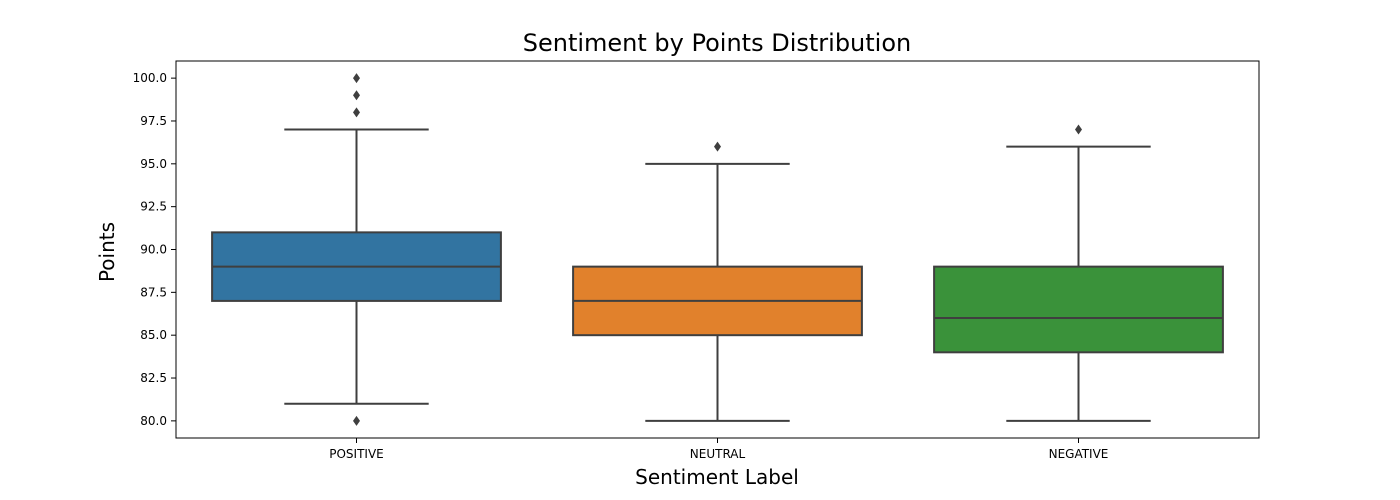  I want to click on box-negative, so click(1078, 309).